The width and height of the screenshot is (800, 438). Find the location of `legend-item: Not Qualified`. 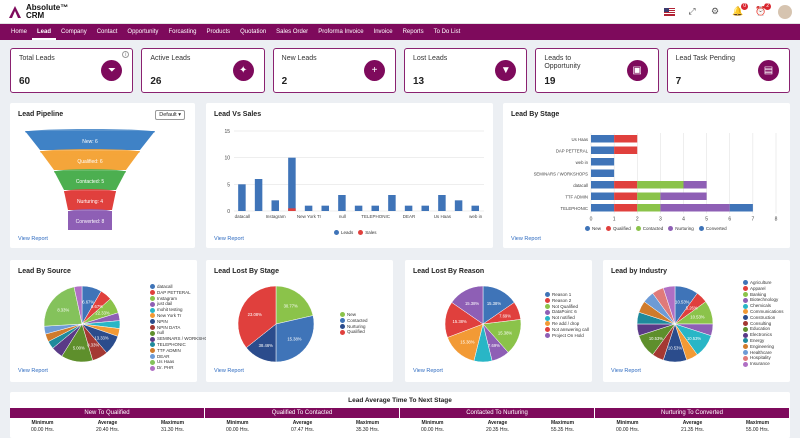

legend-item: Not Qualified is located at coordinates (567, 307).